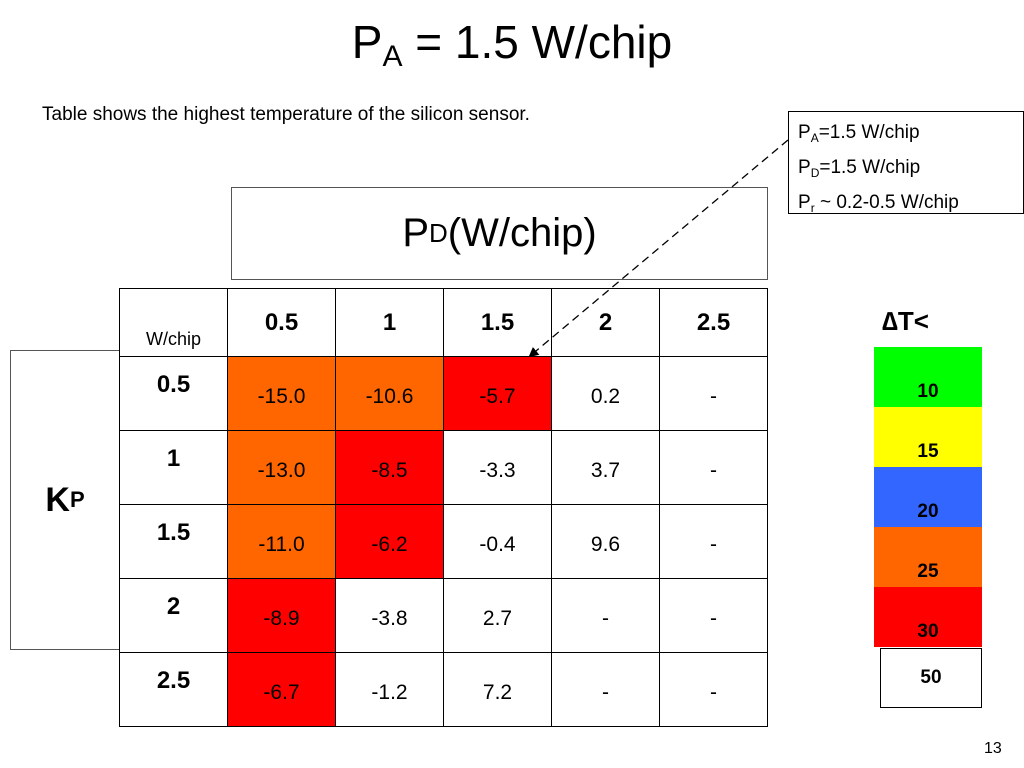 The width and height of the screenshot is (1024, 768). What do you see at coordinates (605, 467) in the screenshot?
I see `table-cell: 3.7` at bounding box center [605, 467].